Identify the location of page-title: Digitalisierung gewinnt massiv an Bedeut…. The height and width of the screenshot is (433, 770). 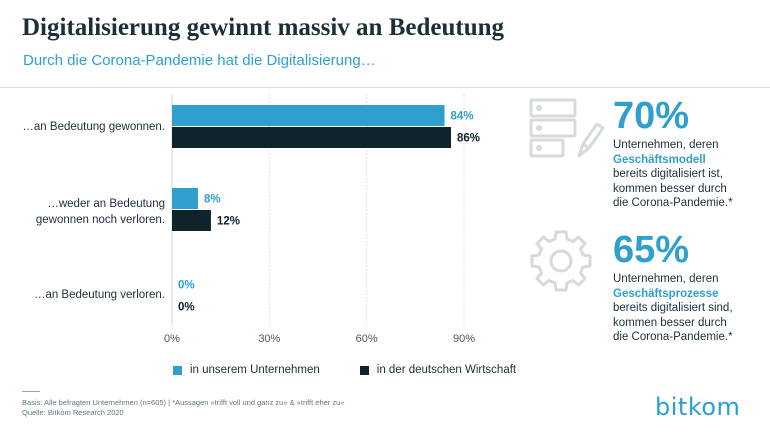
(263, 27).